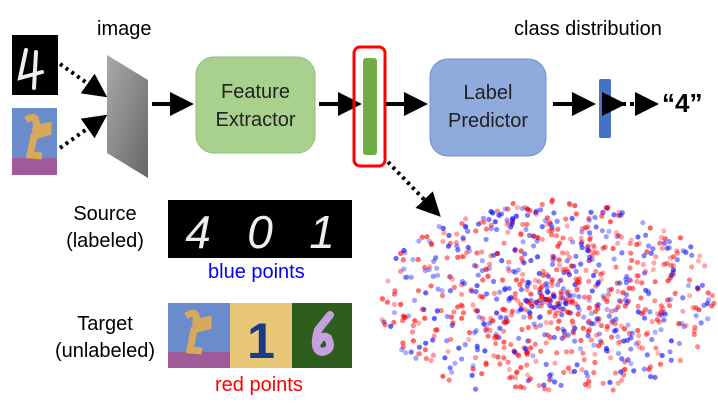 This screenshot has width=718, height=411. I want to click on label-predictor-box, so click(488, 107).